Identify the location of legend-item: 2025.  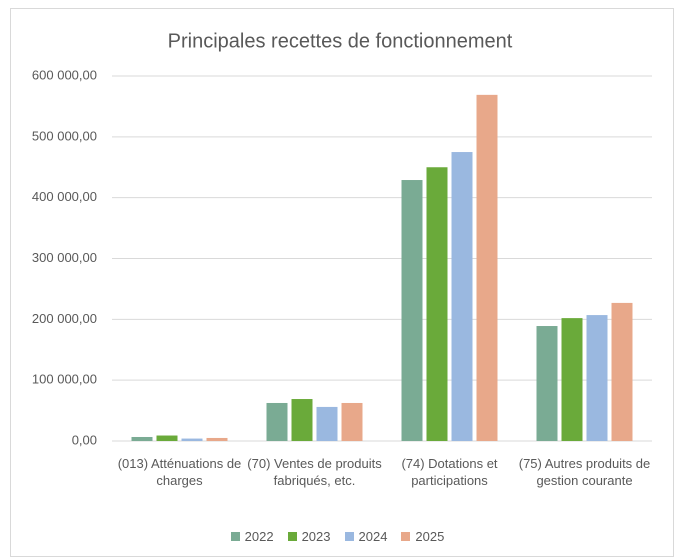
(422, 536).